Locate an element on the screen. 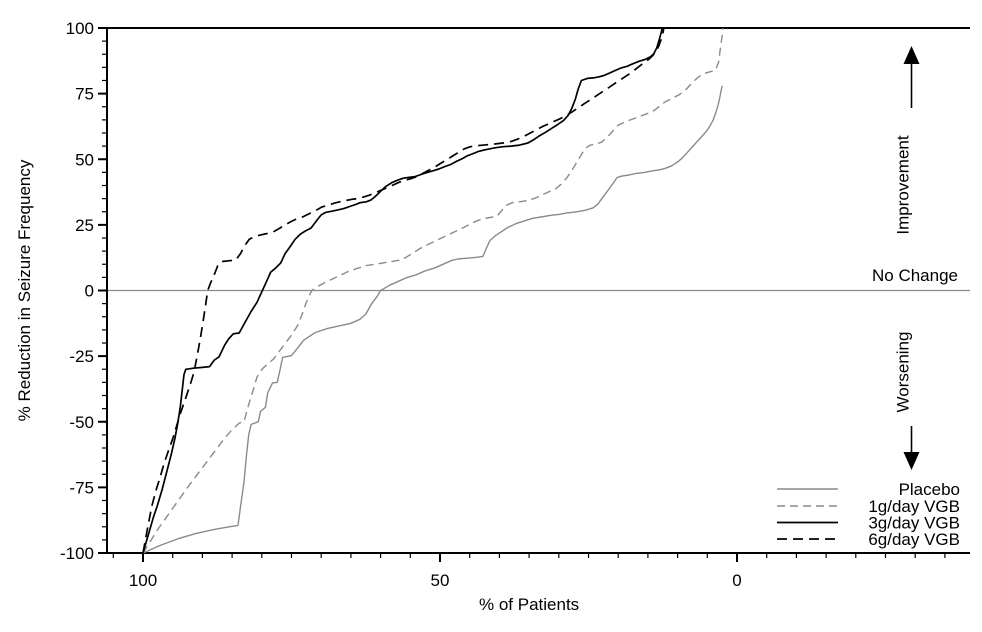  x-axis-title: % of Patients is located at coordinates (529, 604).